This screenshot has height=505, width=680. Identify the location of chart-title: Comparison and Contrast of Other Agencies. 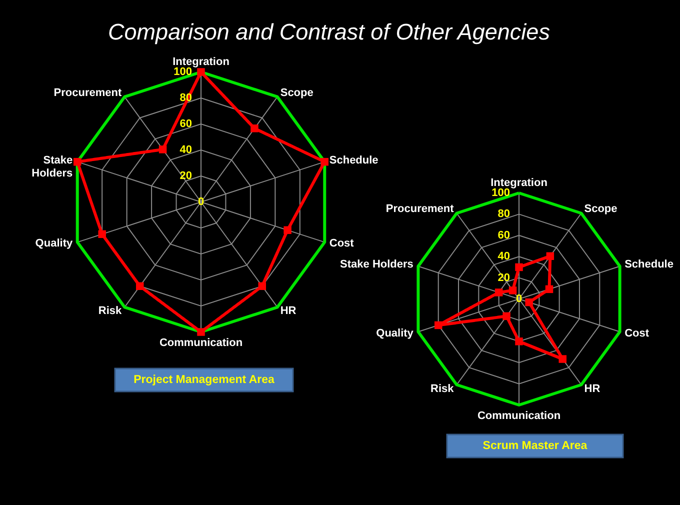
(329, 32).